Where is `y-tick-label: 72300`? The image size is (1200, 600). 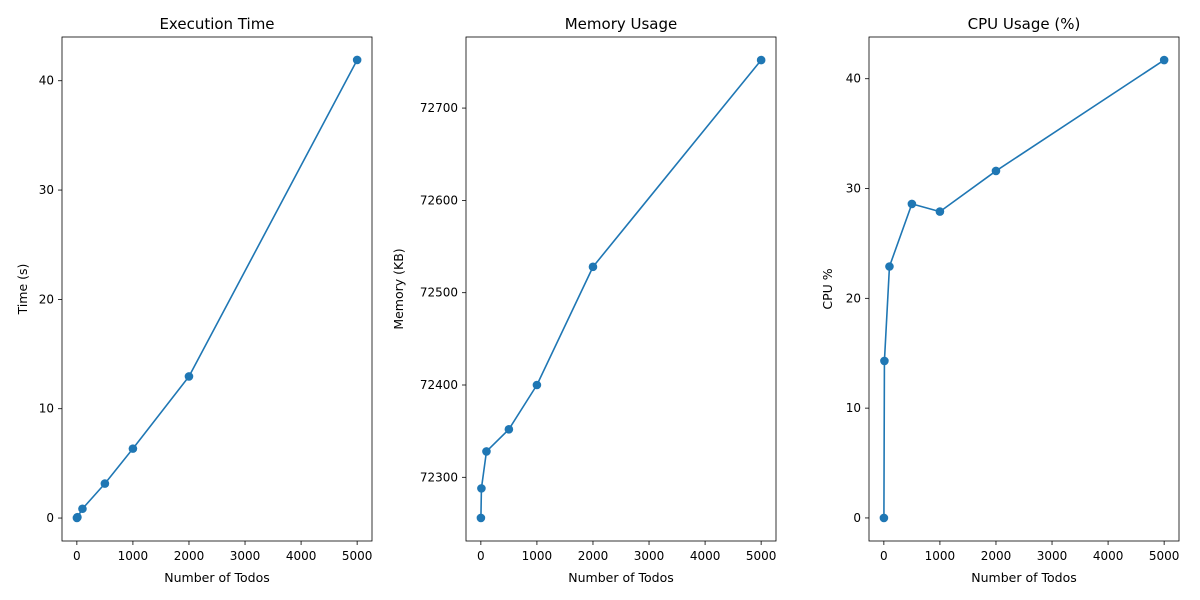 y-tick-label: 72300 is located at coordinates (439, 477).